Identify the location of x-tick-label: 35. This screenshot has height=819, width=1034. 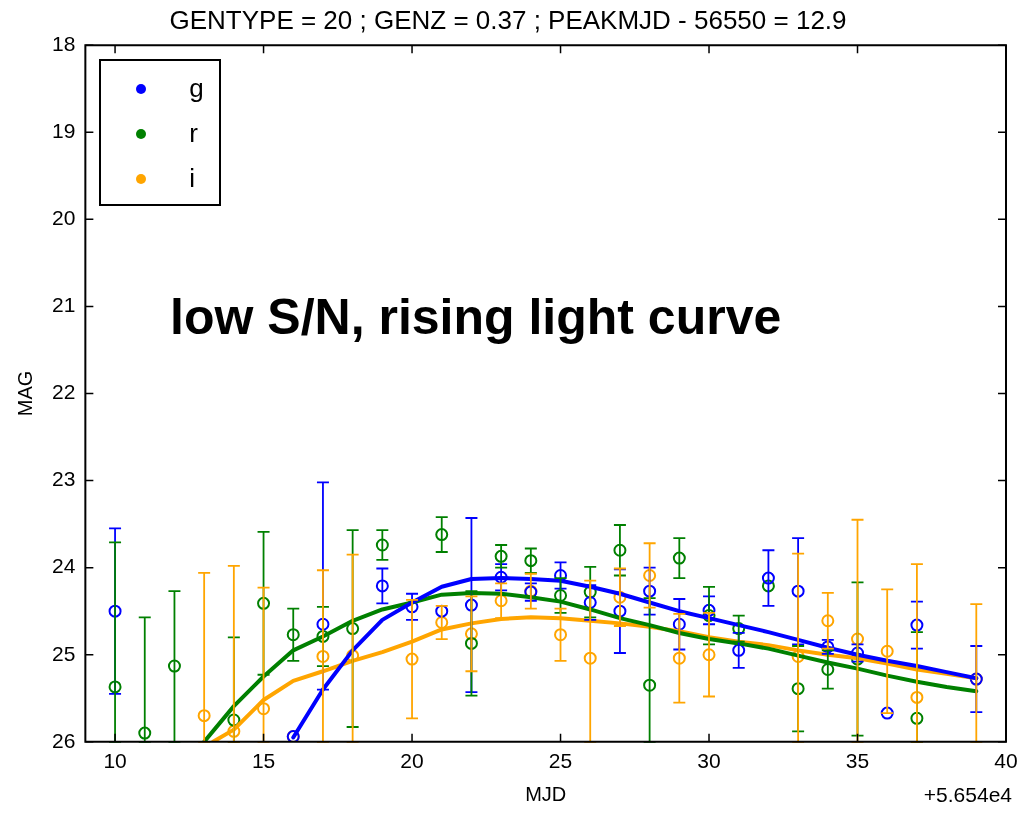
(857, 761).